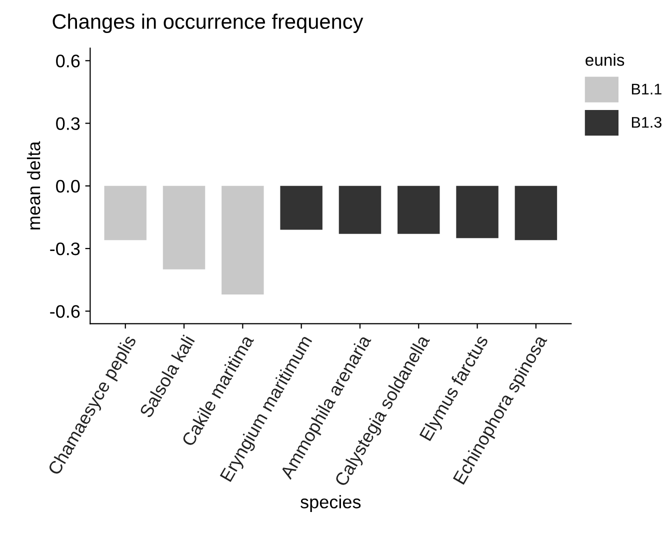 The image size is (668, 535). What do you see at coordinates (33, 185) in the screenshot?
I see `y-axis-title: mean delta` at bounding box center [33, 185].